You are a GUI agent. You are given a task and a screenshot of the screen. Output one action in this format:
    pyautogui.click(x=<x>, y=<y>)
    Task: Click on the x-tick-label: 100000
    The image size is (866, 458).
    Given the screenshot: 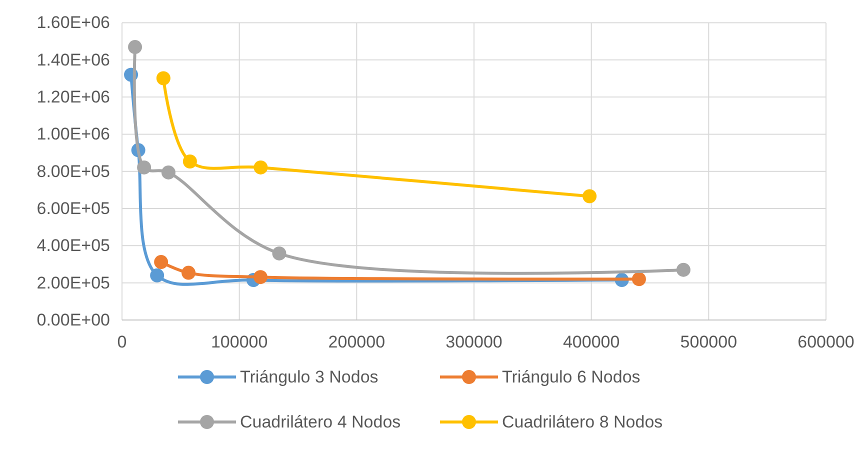 What is the action you would take?
    pyautogui.click(x=239, y=342)
    